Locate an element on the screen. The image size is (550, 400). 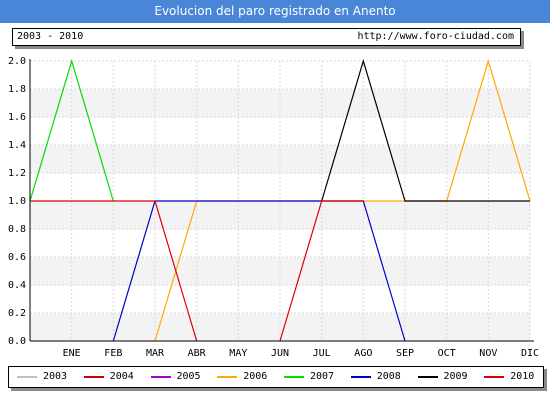
y-tick-label: 1.8 is located at coordinates (17, 89).